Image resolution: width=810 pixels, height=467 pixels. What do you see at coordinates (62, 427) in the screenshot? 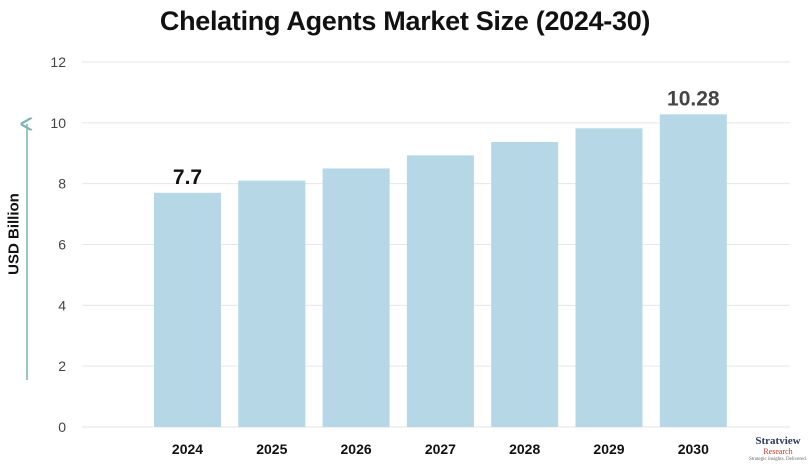
I see `y-tick-0: 0` at bounding box center [62, 427].